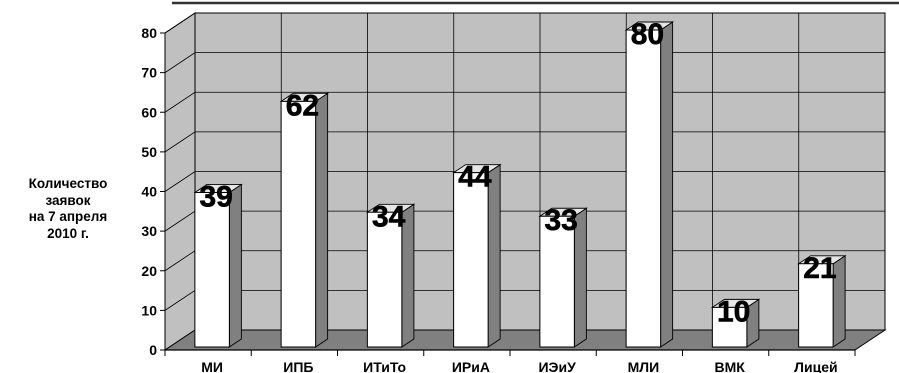  What do you see at coordinates (525, 340) in the screenshot?
I see `floor` at bounding box center [525, 340].